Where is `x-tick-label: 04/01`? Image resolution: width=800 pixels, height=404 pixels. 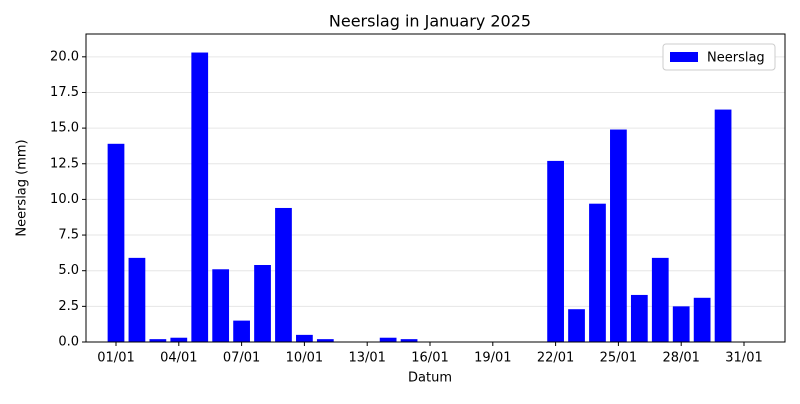
x-tick-label: 04/01 is located at coordinates (178, 358).